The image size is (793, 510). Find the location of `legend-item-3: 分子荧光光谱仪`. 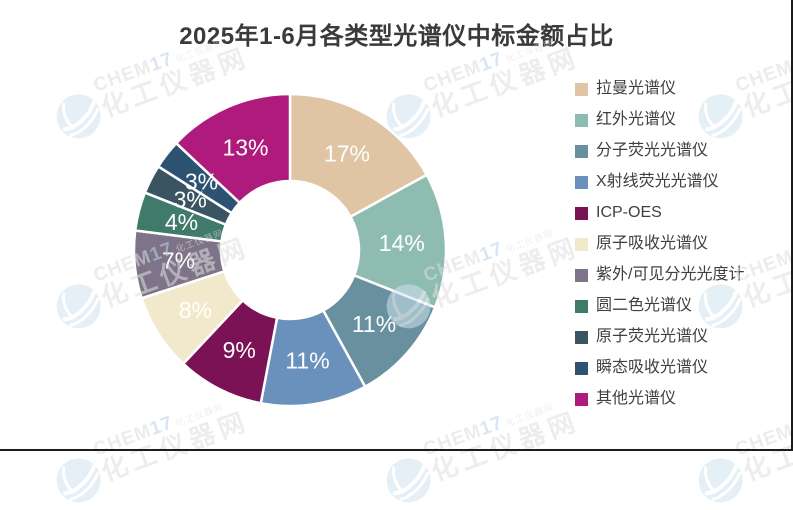

legend-item-3: 分子荧光光谱仪 is located at coordinates (659, 151).